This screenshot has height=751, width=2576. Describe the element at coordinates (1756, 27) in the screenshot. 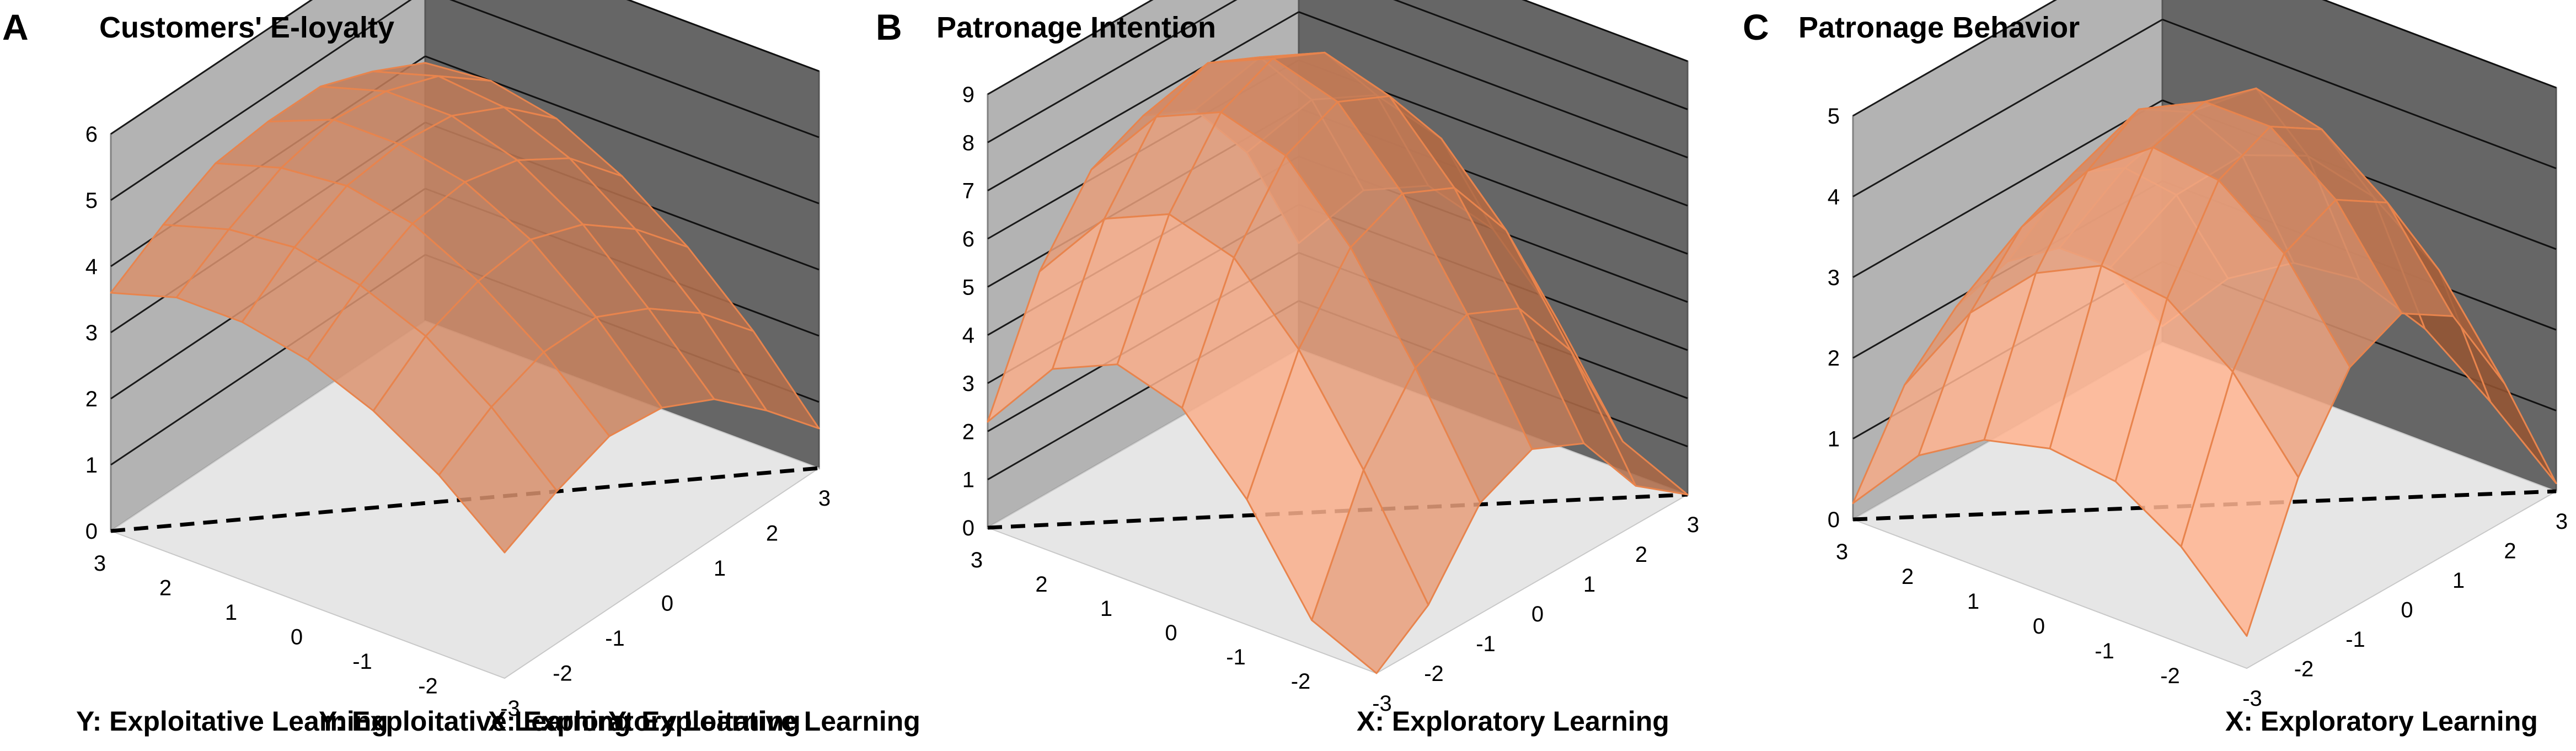

I see `panel-letter: C` at that location.